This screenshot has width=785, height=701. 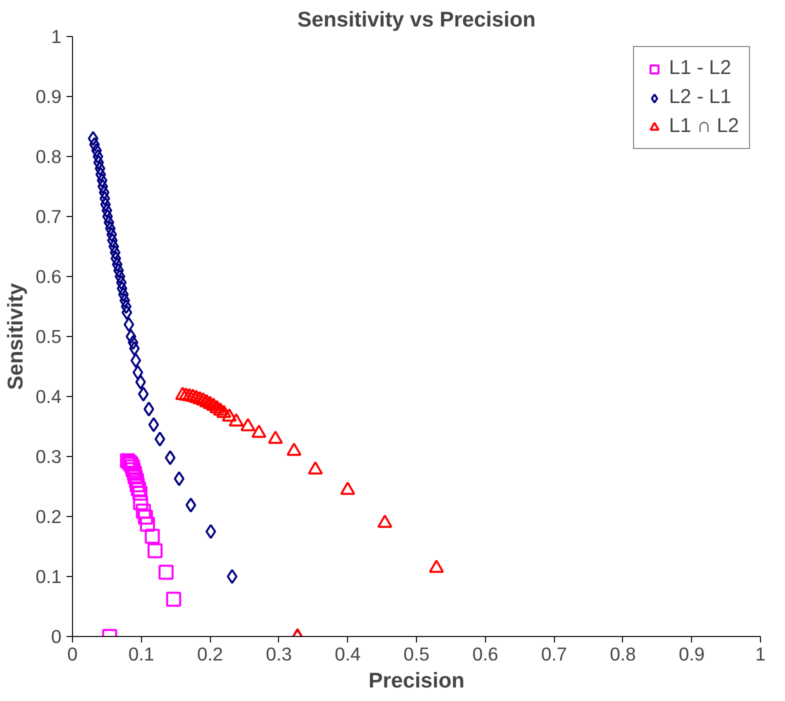 I want to click on legend-label: L1 ∩ L2, so click(x=704, y=126).